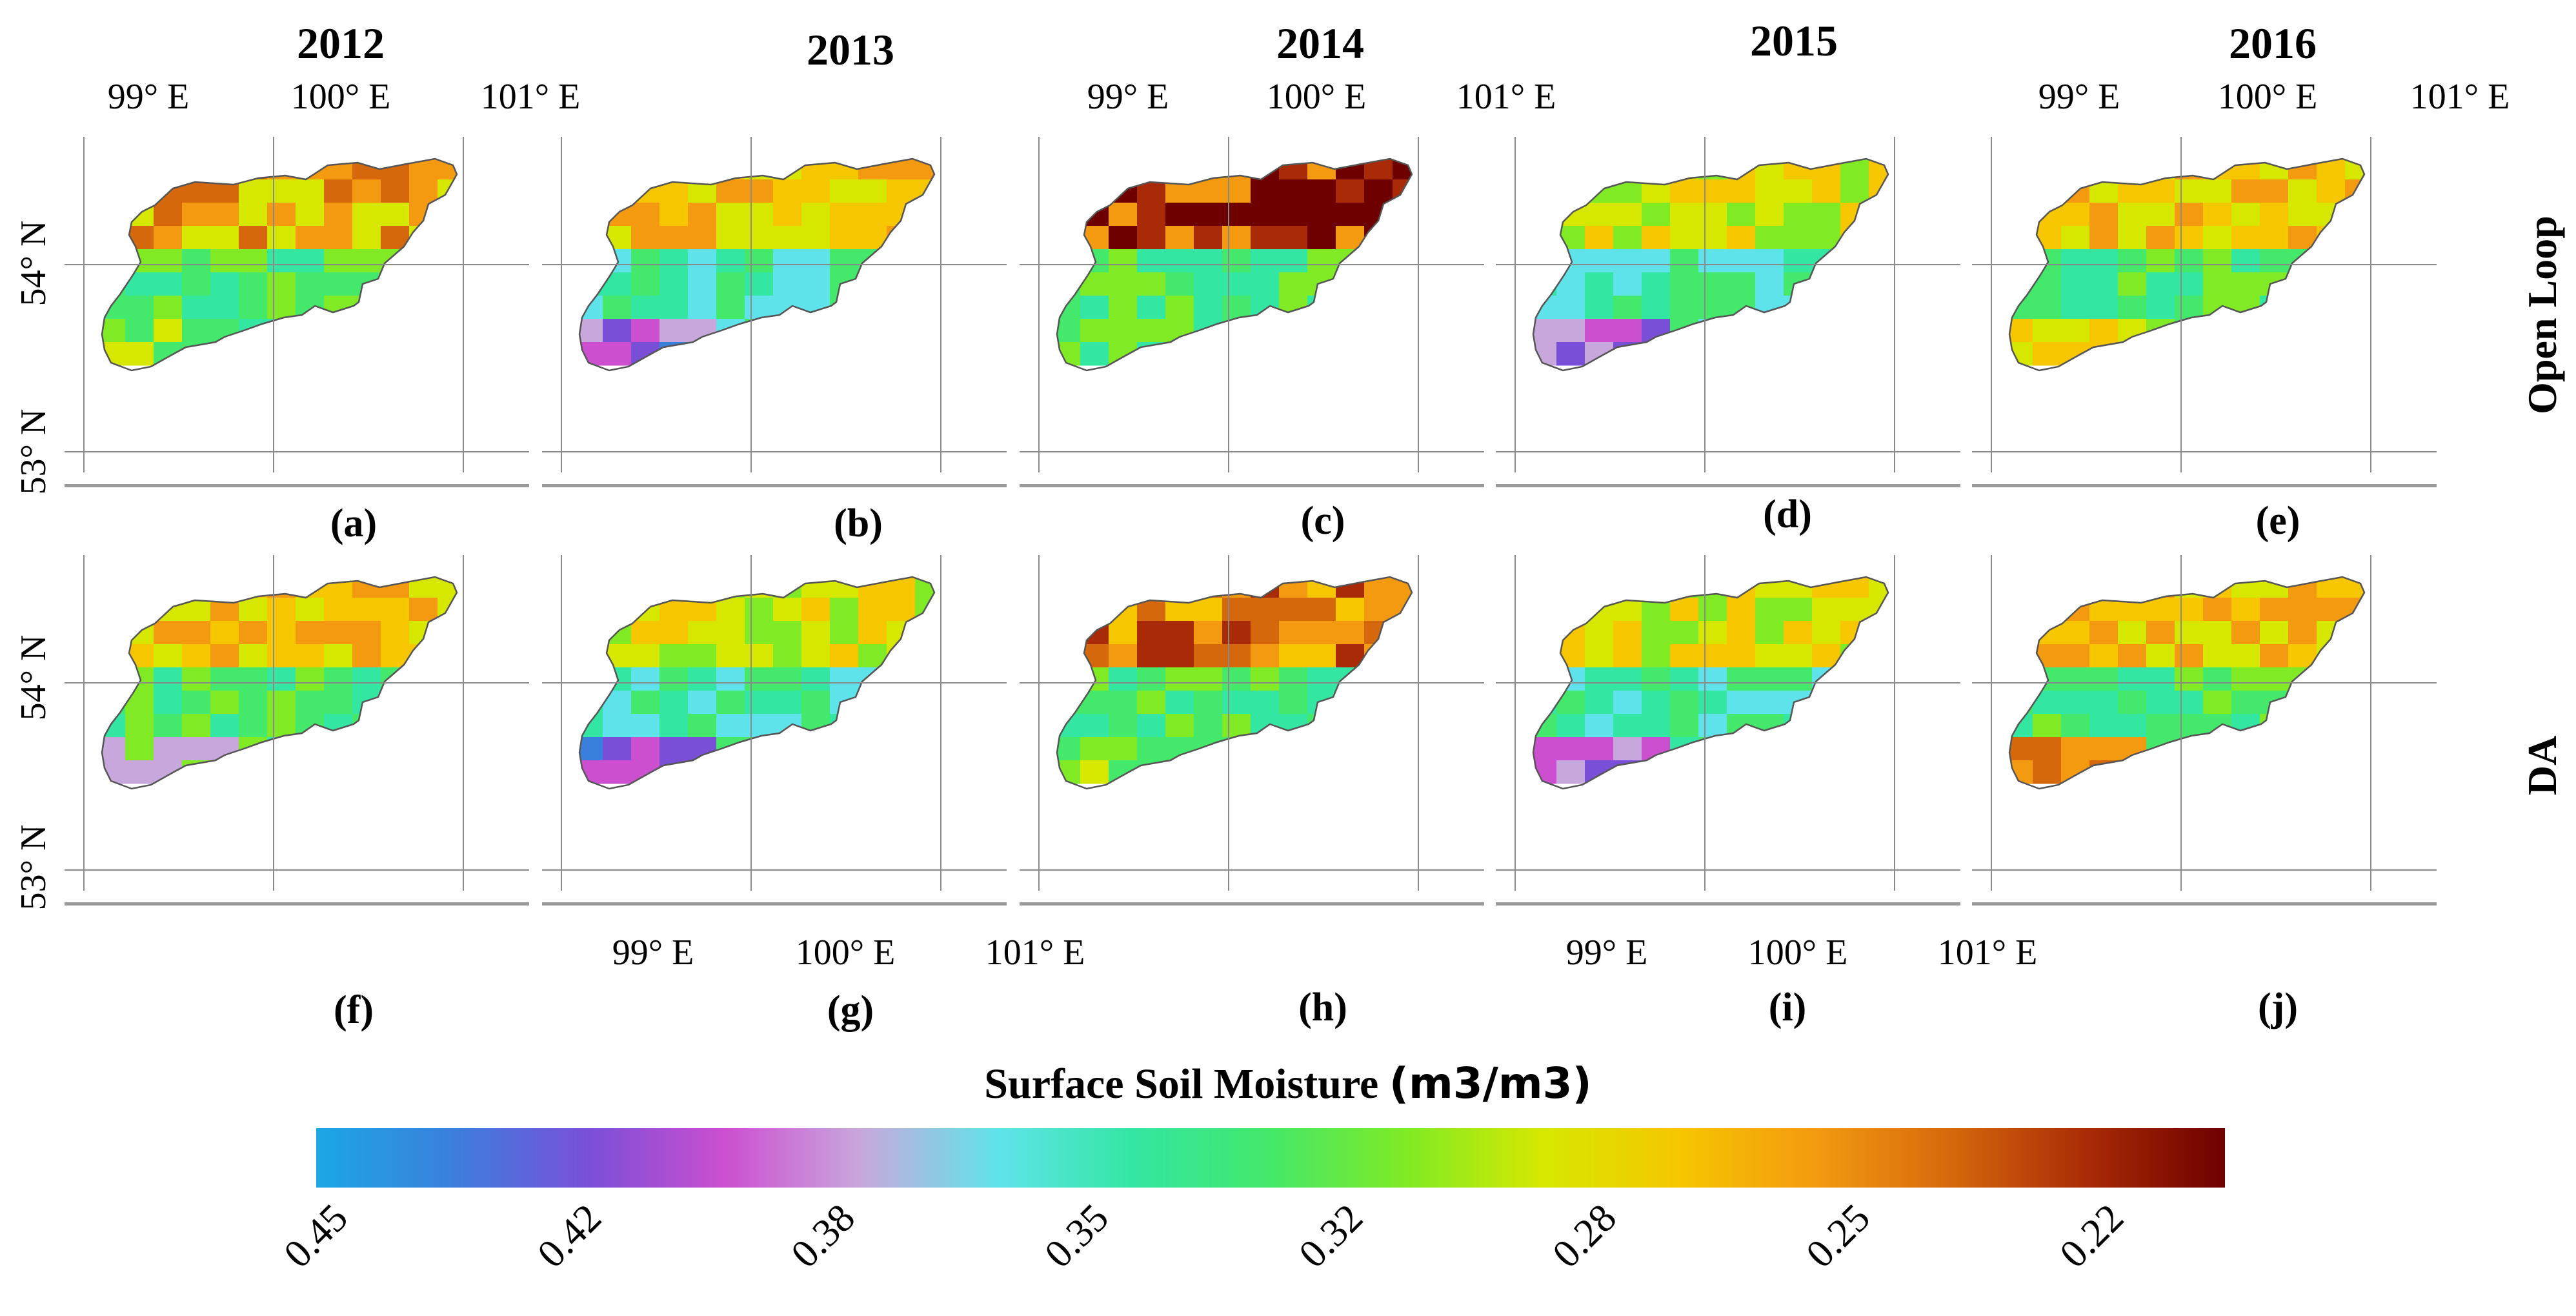 This screenshot has width=2576, height=1316. What do you see at coordinates (2186, 262) in the screenshot?
I see `soil-moisture-cells` at bounding box center [2186, 262].